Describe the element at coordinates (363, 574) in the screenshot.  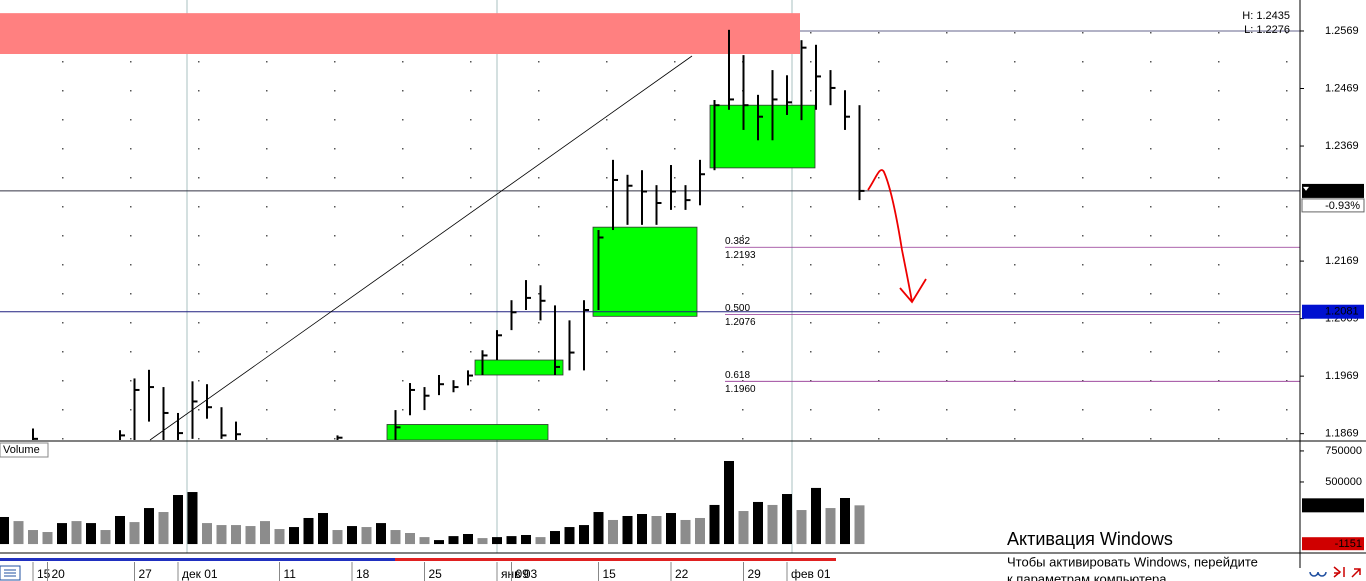
I see `x-tick-label: 18` at that location.